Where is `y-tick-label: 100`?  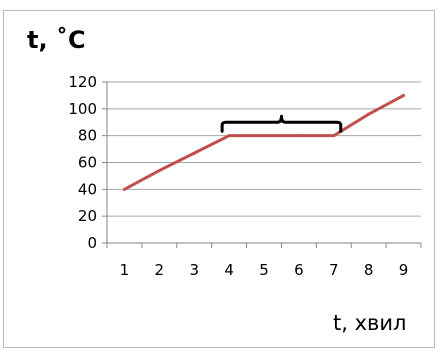 y-tick-label: 100 is located at coordinates (82, 109).